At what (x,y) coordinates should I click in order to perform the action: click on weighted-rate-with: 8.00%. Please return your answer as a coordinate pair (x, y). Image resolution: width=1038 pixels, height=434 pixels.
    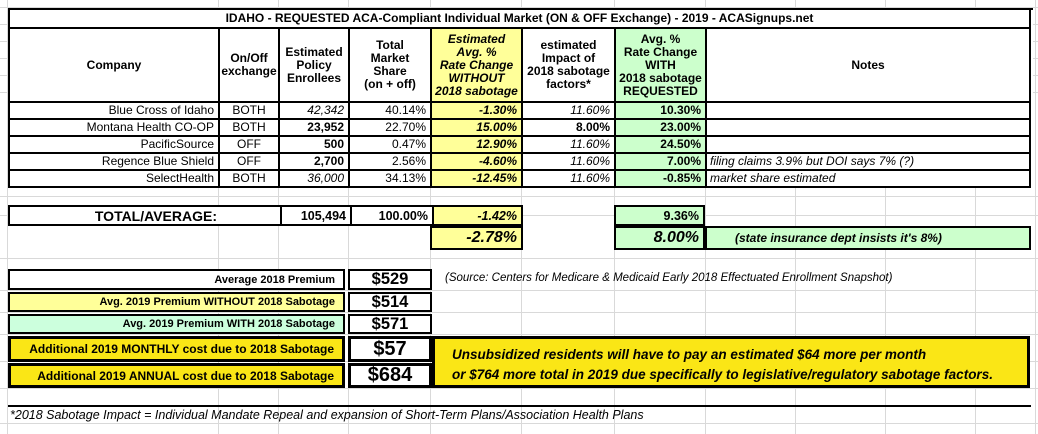
    Looking at the image, I should click on (659, 238).